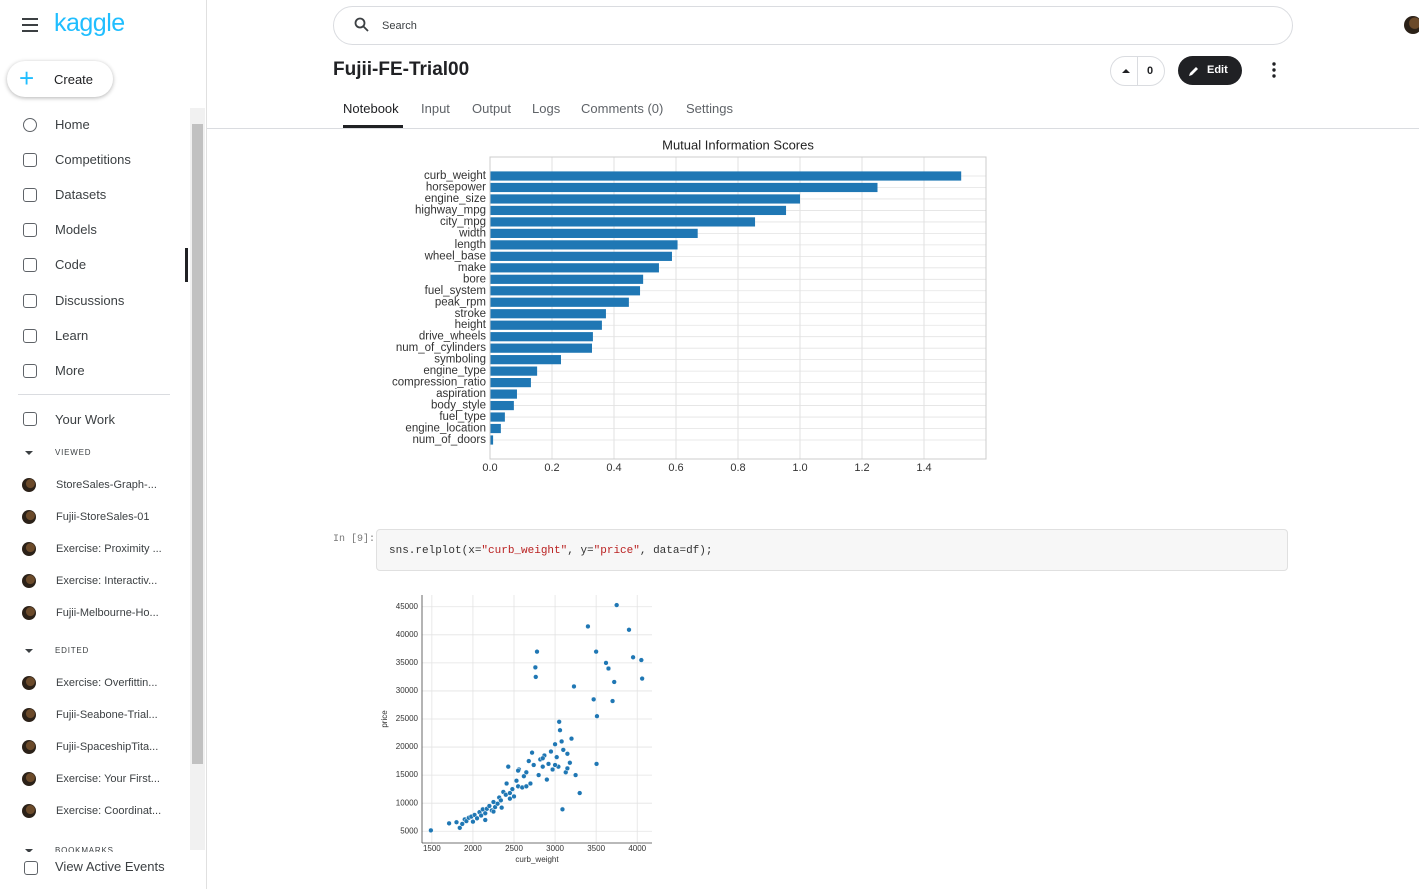 The image size is (1419, 889). I want to click on create-button: + Create, so click(60, 79).